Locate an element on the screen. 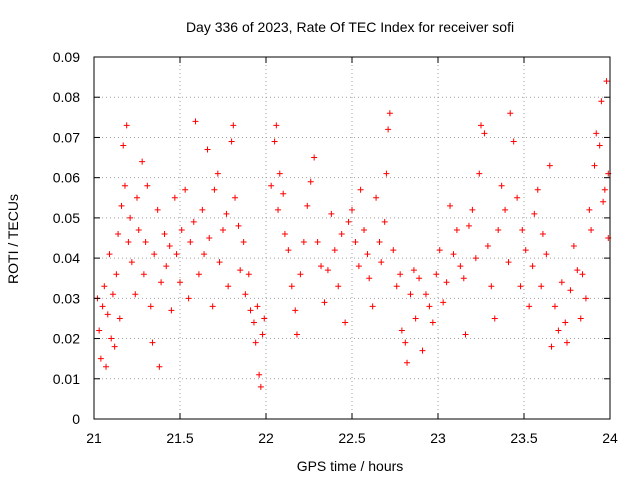 This screenshot has width=640, height=480. y-tick-label: 0.07 is located at coordinates (66, 137).